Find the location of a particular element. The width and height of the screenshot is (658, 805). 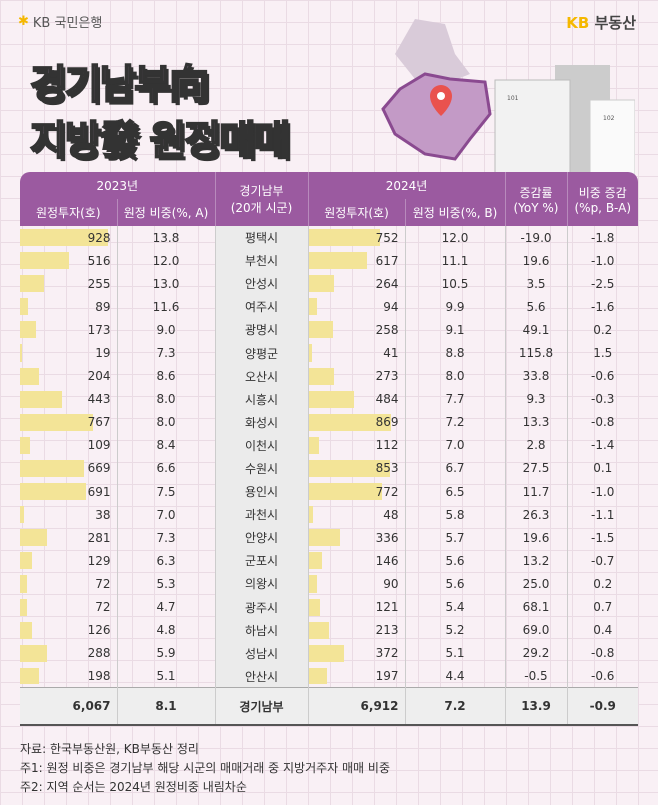

kb-kookmin-bank-logo: ✱ KB 국민은행 is located at coordinates (60, 21).